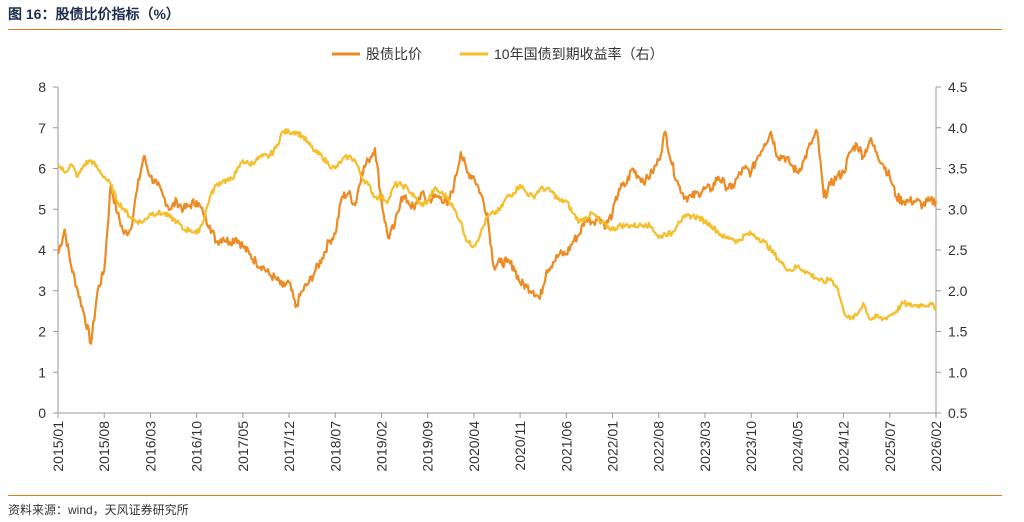 The width and height of the screenshot is (1024, 522). Describe the element at coordinates (958, 169) in the screenshot. I see `right-y-tick-label: 3.5` at that location.